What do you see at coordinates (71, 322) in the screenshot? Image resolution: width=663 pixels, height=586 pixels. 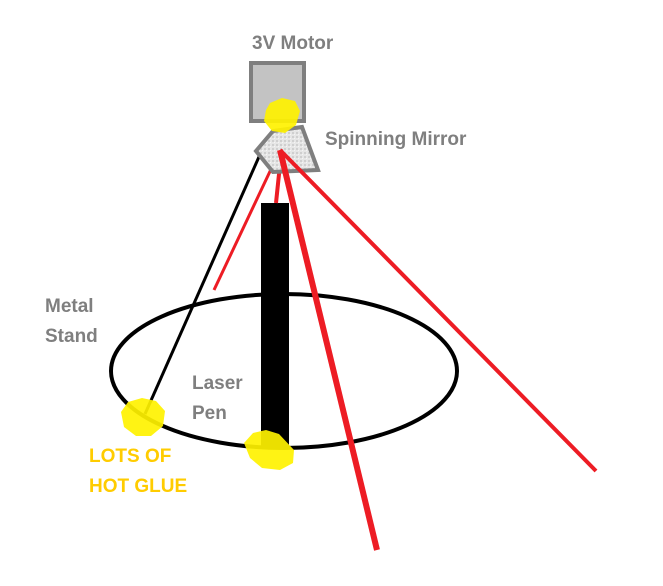 I see `stand-label: Metal Stand` at bounding box center [71, 322].